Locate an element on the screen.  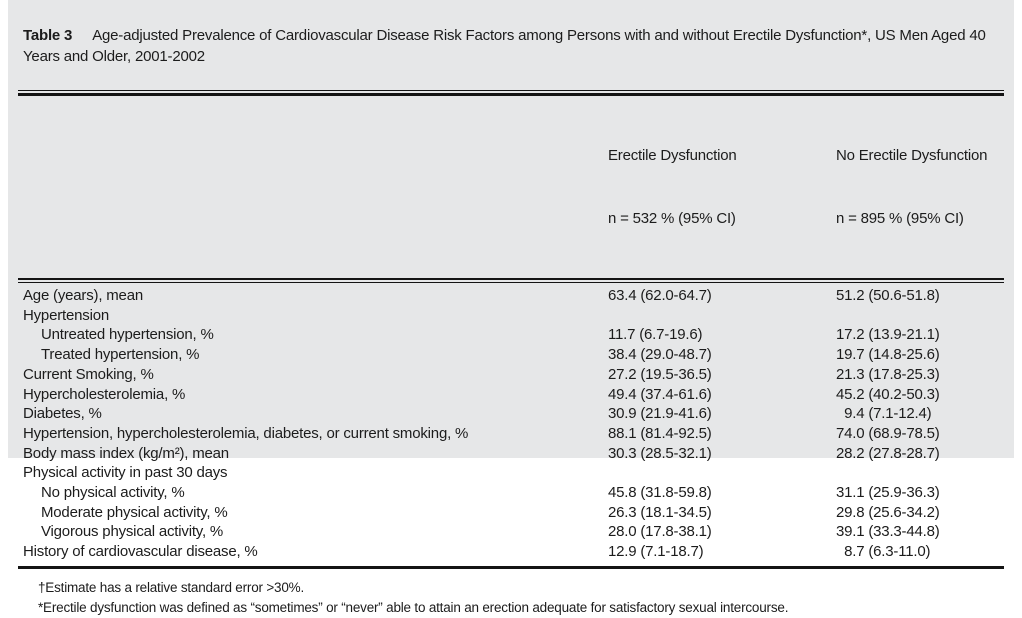
no-ed-value: 19.7 (14.8-25.6) is located at coordinates (888, 355).